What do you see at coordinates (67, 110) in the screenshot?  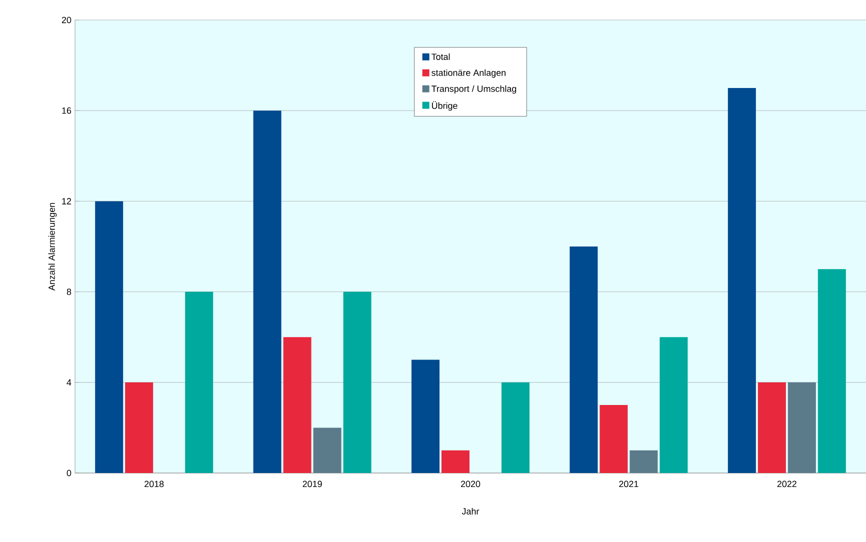 I see `y-tick-label: 16` at bounding box center [67, 110].